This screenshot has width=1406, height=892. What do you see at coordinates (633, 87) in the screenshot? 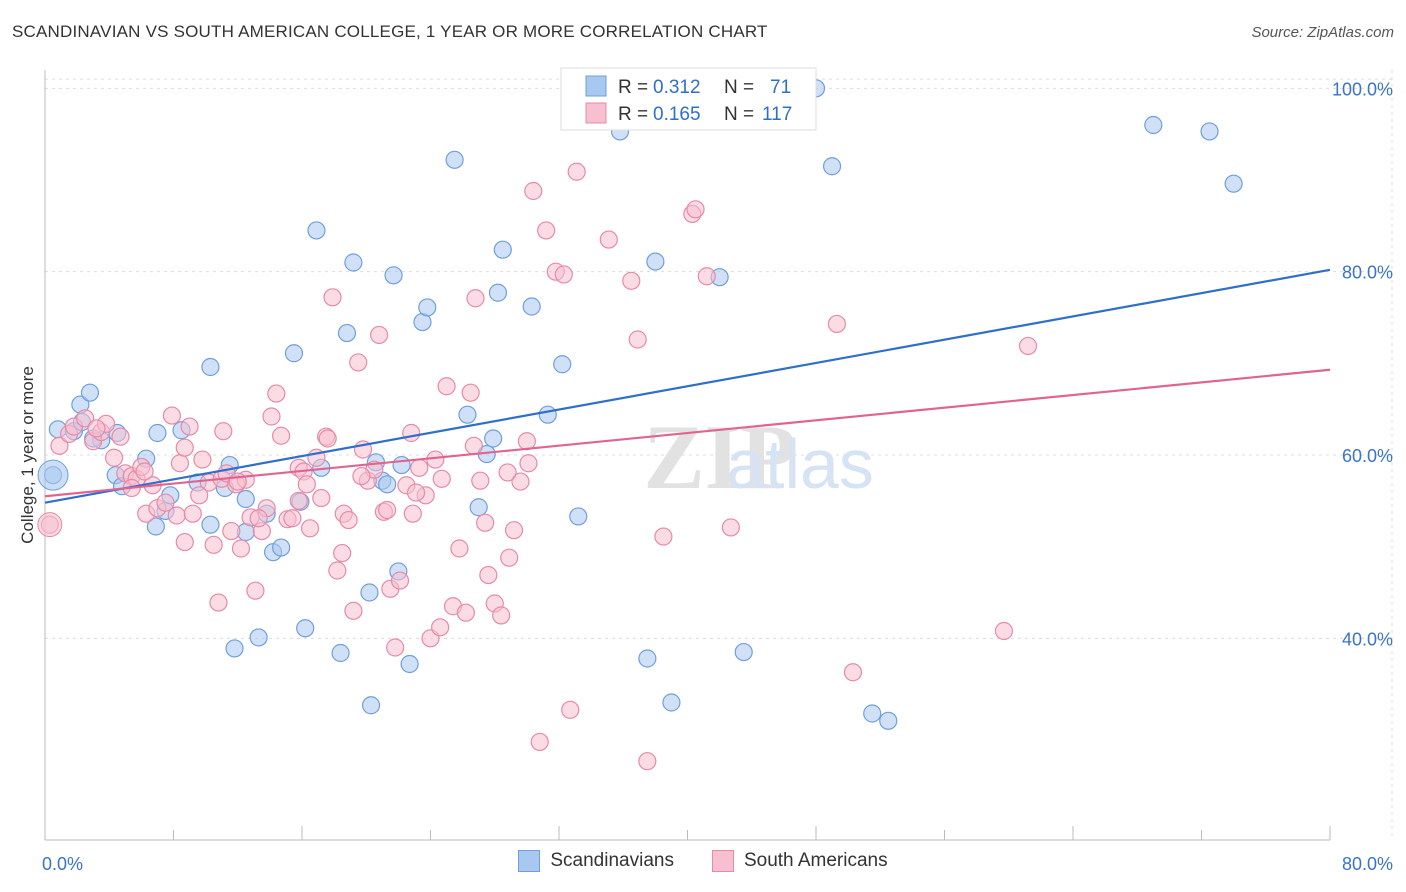
I see `legend-r-label-1: R =` at bounding box center [633, 87].